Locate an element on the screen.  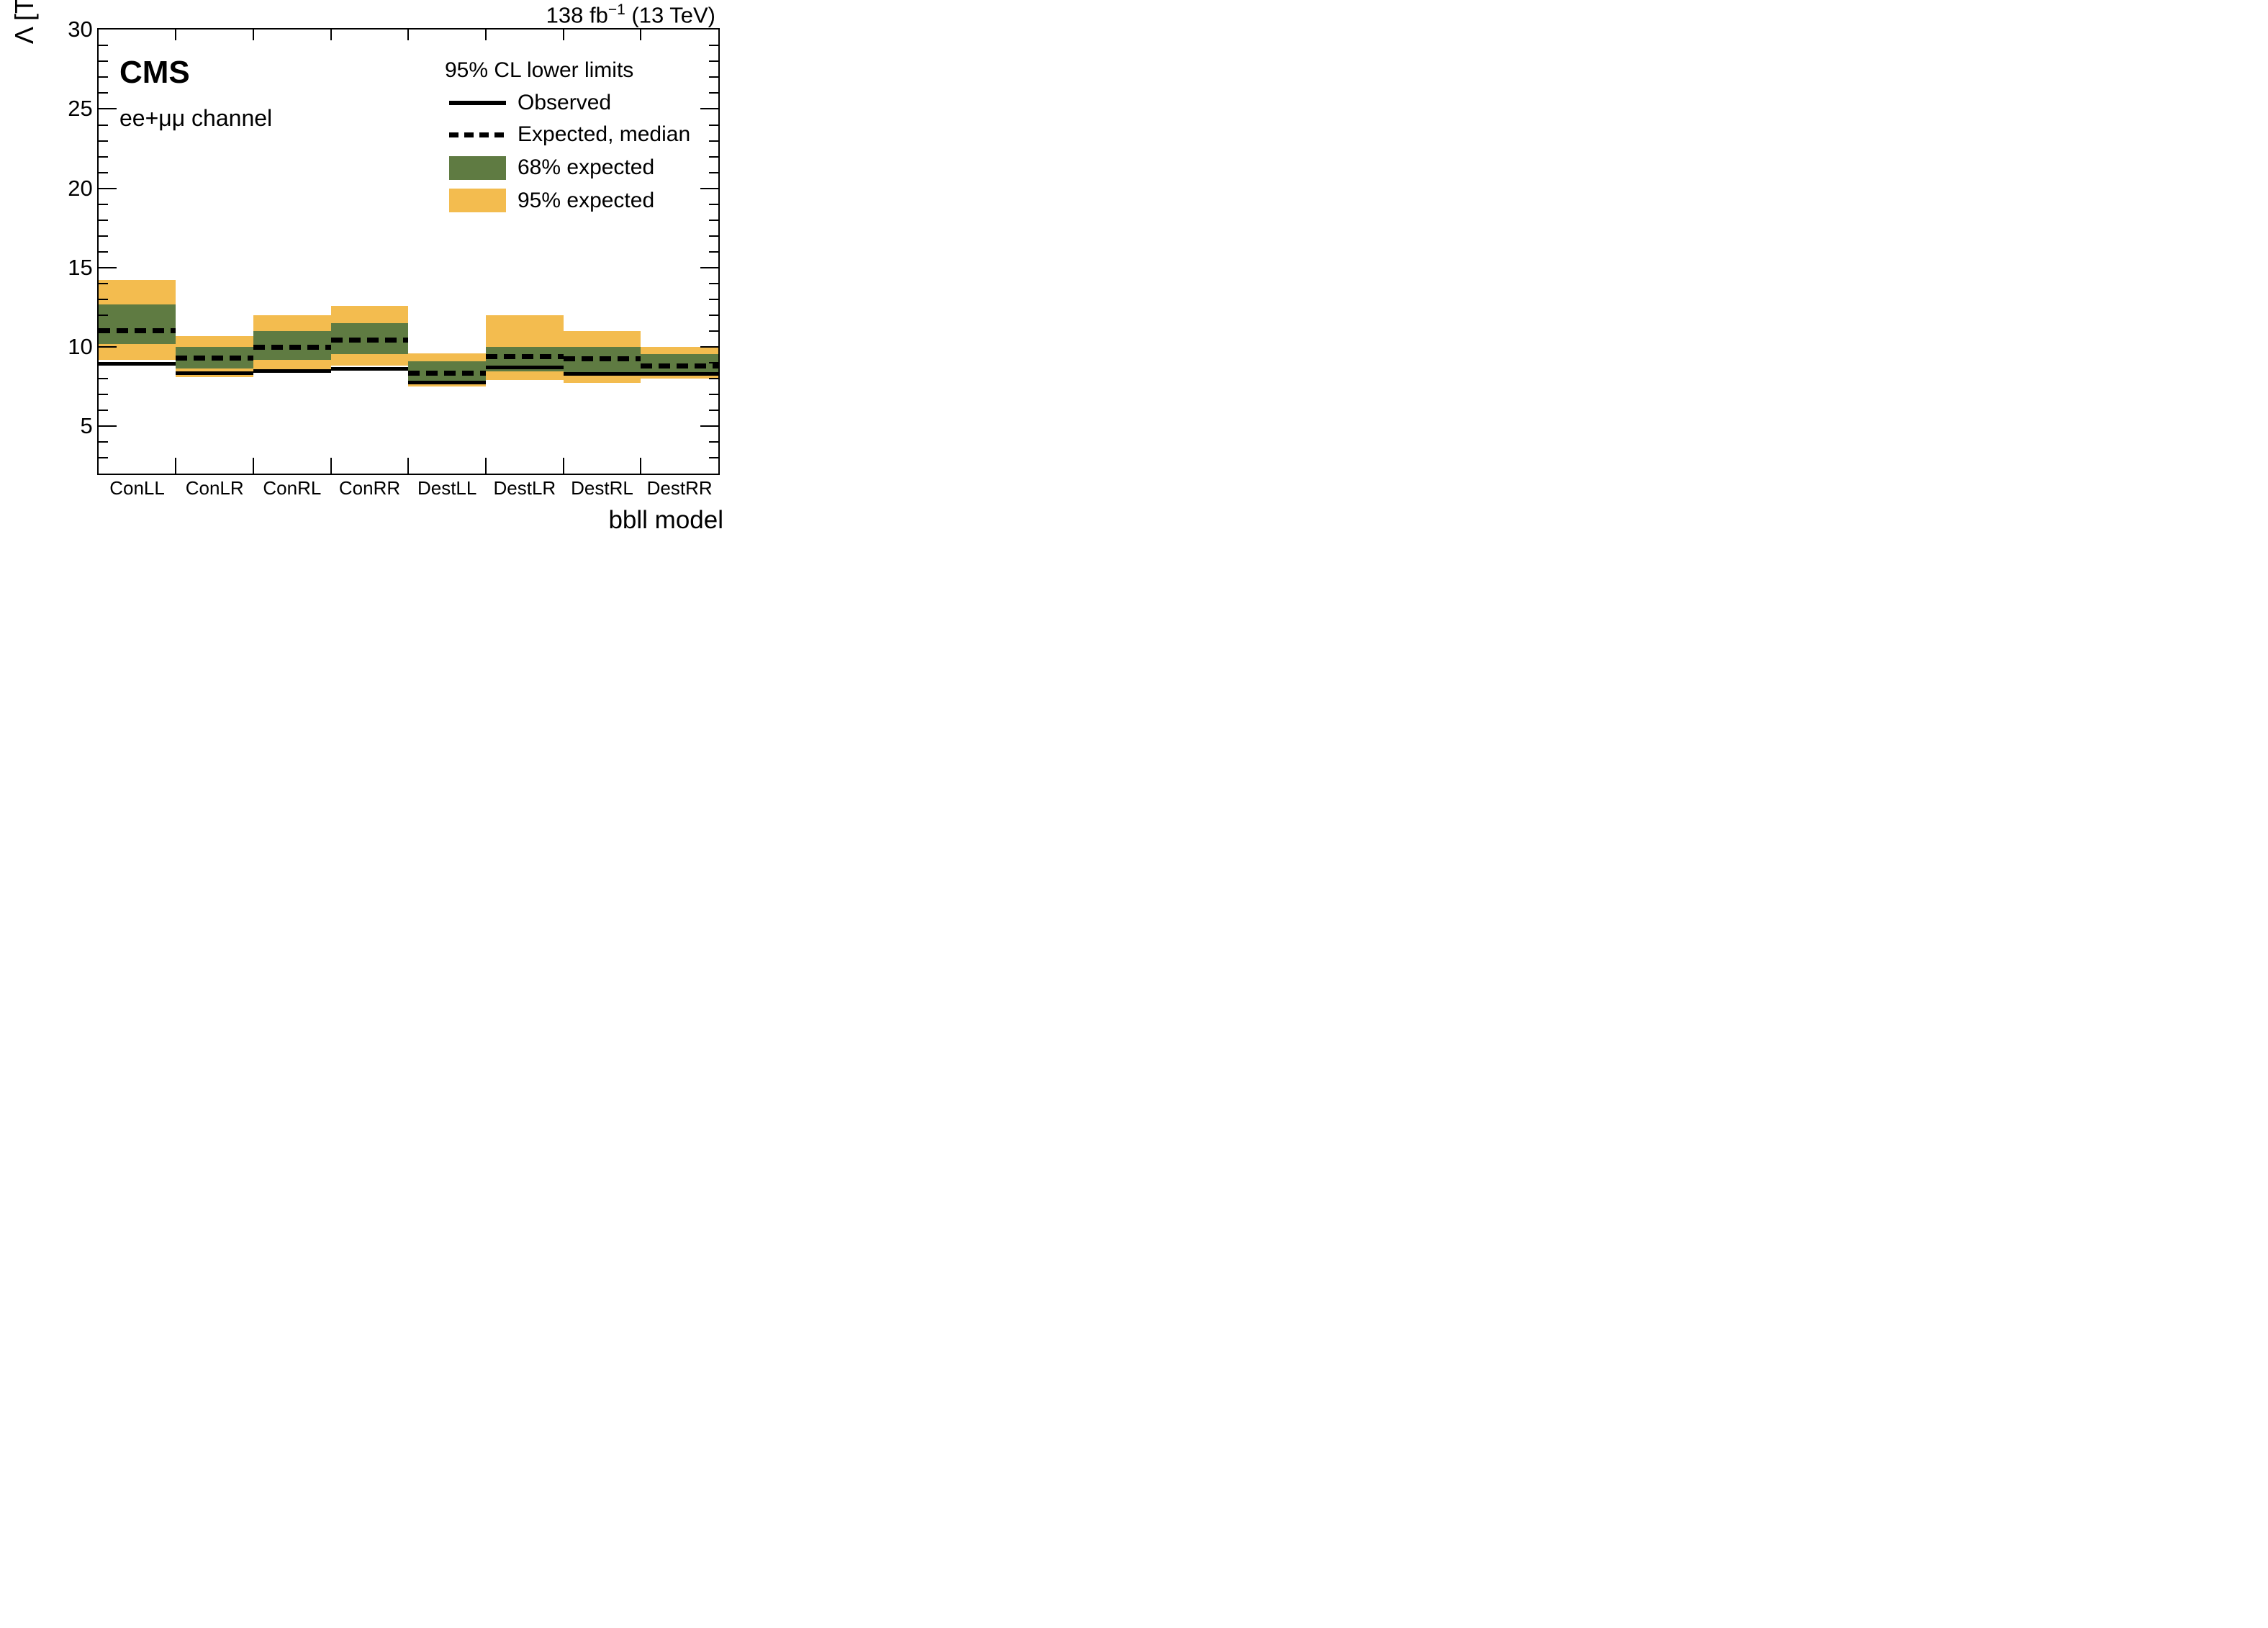
legend-95pct-swatch is located at coordinates (478, 200).